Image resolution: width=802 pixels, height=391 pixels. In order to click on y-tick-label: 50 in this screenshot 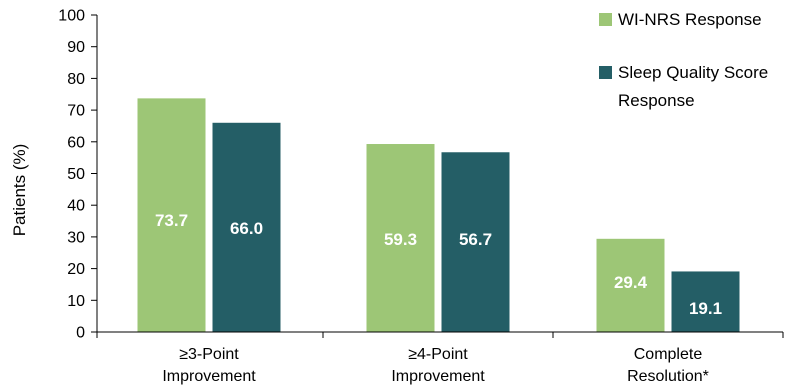, I will do `click(76, 174)`.